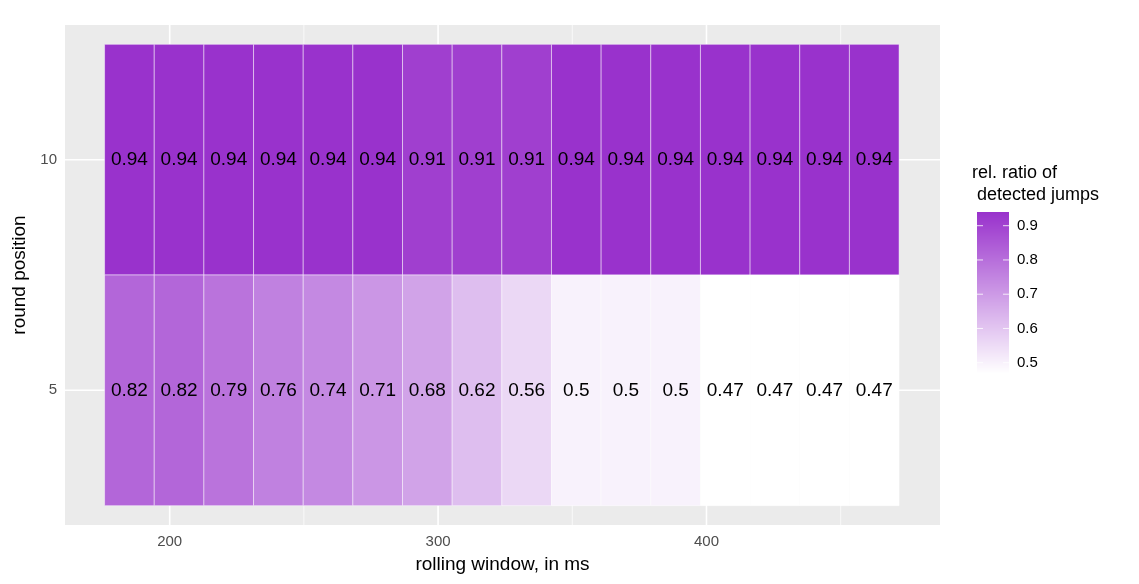 This screenshot has height=584, width=1139. What do you see at coordinates (278, 389) in the screenshot?
I see `data-label: 0.76` at bounding box center [278, 389].